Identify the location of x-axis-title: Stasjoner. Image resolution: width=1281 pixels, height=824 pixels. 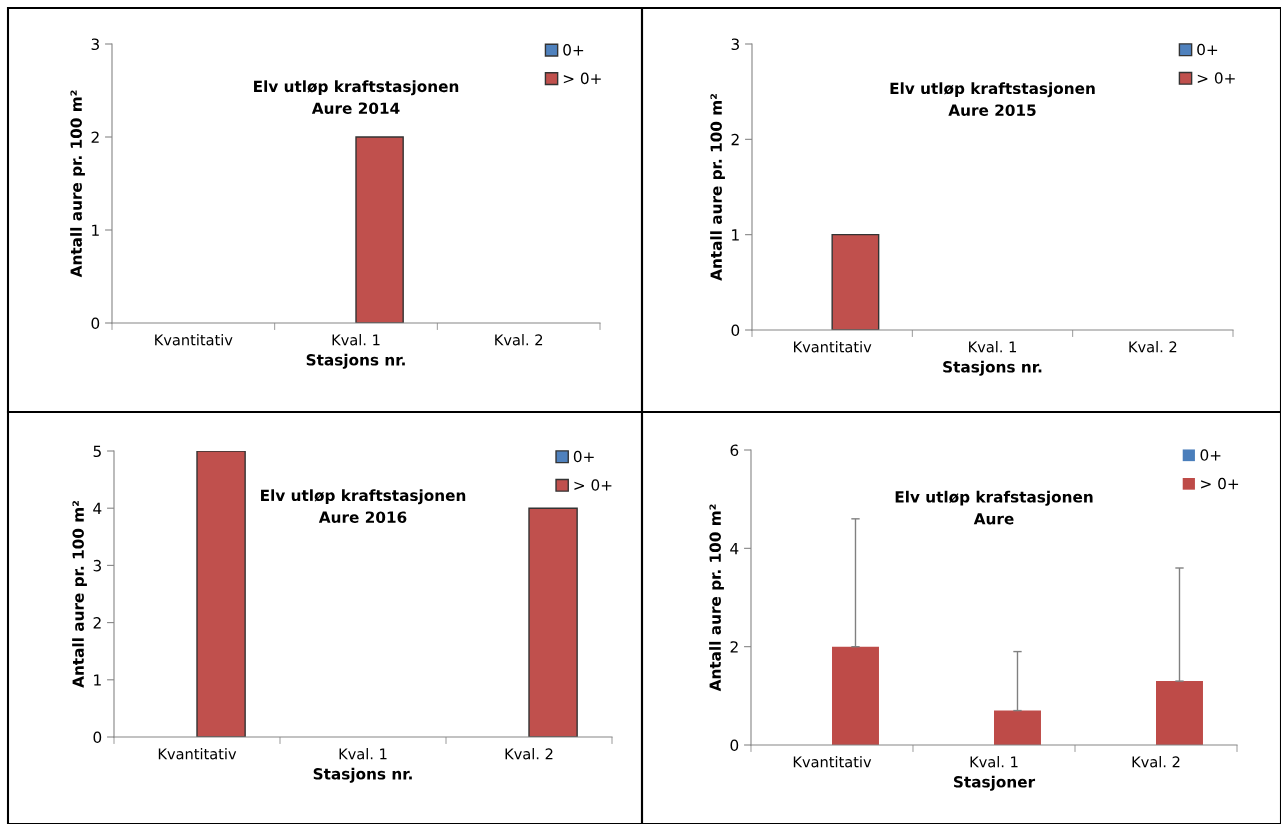
(994, 783).